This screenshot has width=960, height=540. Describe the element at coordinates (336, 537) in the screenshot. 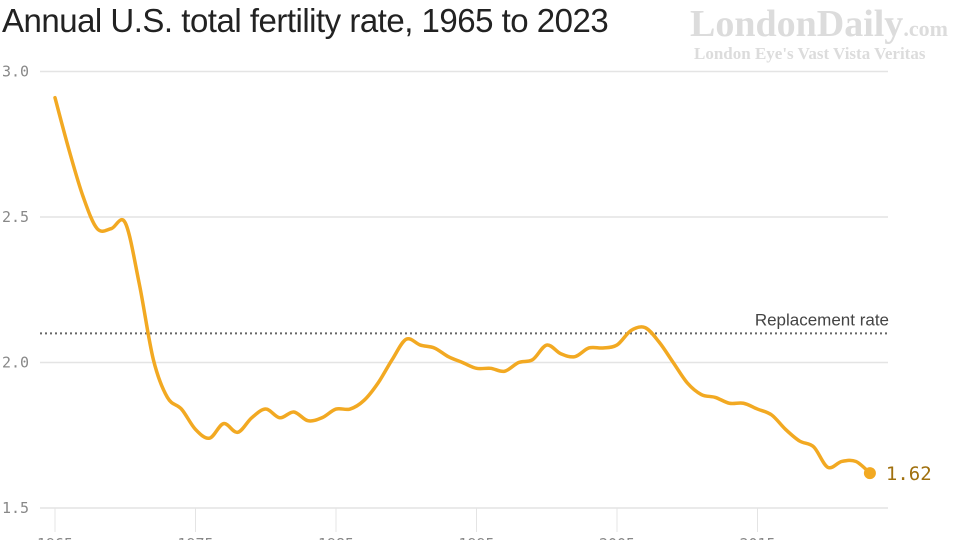

I see `x-tick-label: 1985` at that location.